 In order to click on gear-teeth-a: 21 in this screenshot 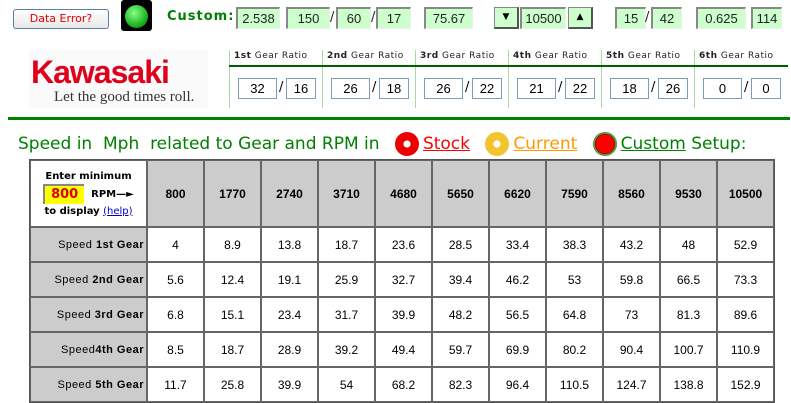, I will do `click(536, 88)`.